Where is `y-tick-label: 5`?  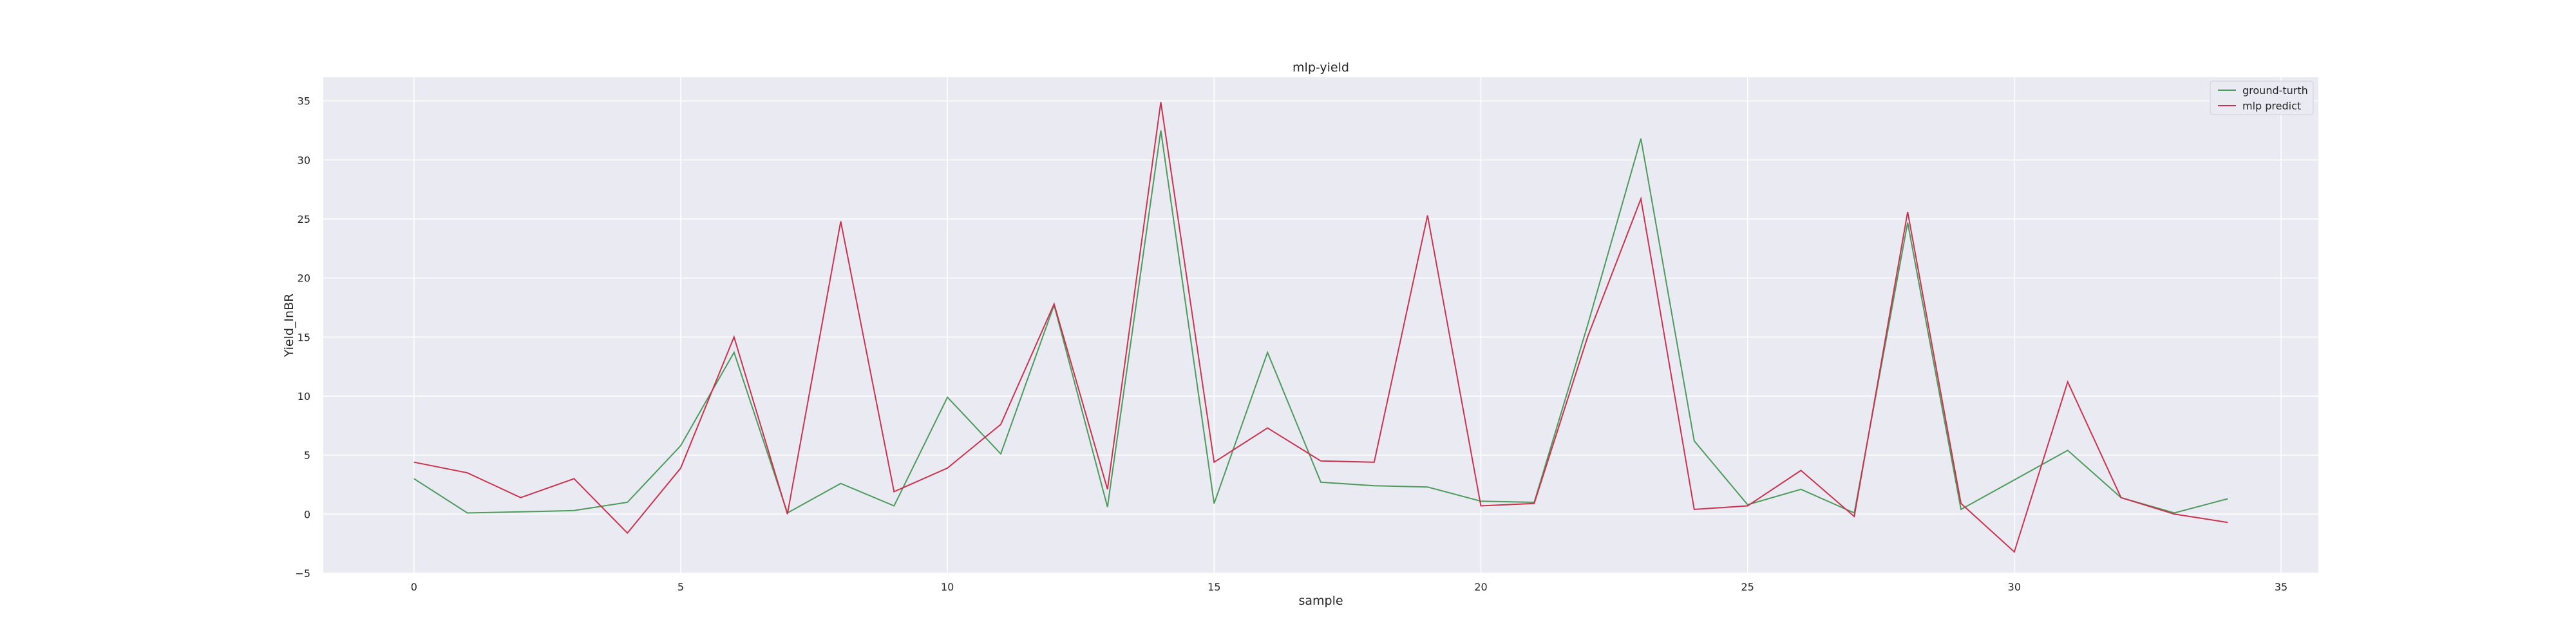
y-tick-label: 5 is located at coordinates (307, 456).